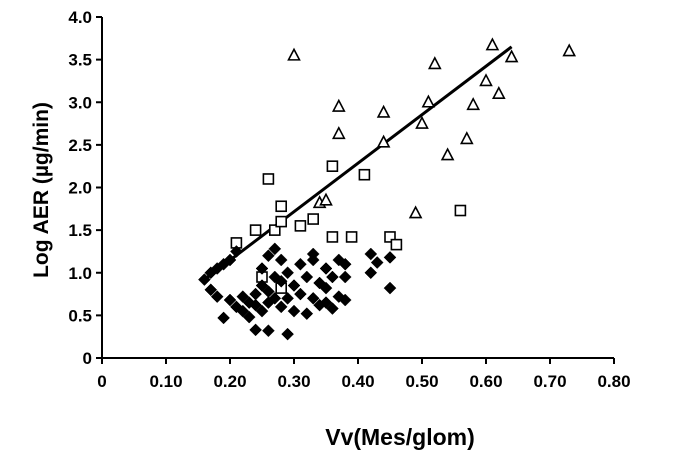 This screenshot has width=693, height=450. I want to click on x-axis-title: Vv(Mes/glom), so click(400, 437).